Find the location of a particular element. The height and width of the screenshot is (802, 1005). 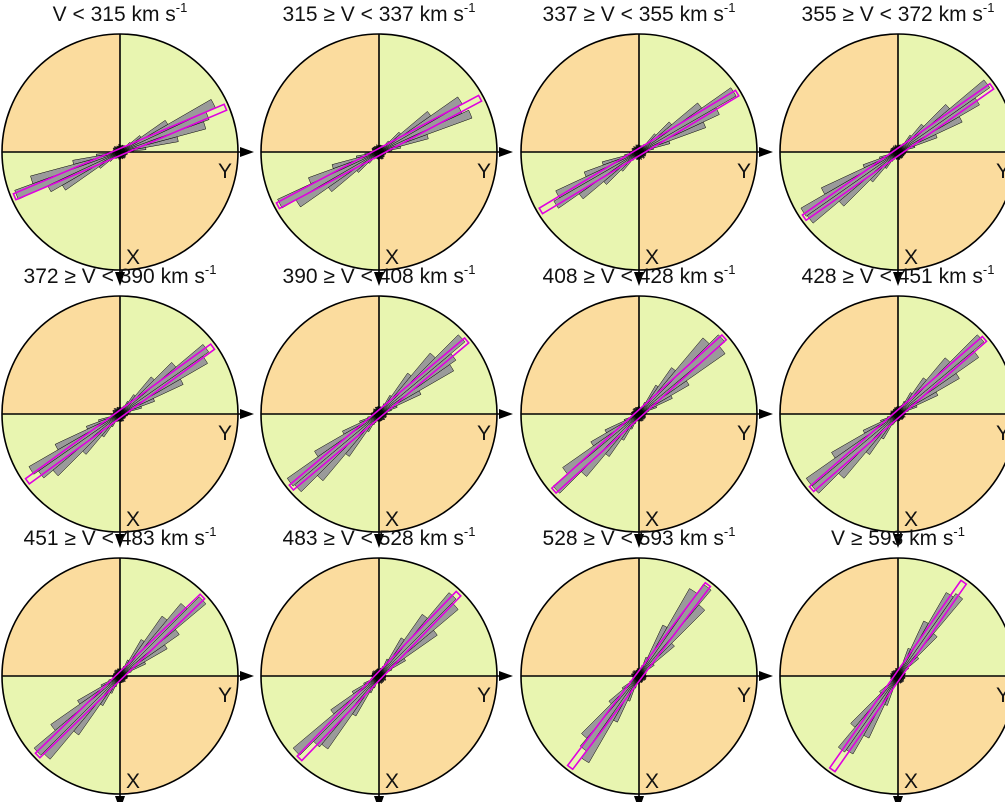

panel-title-text: V ≥ 593 km s is located at coordinates (892, 538).